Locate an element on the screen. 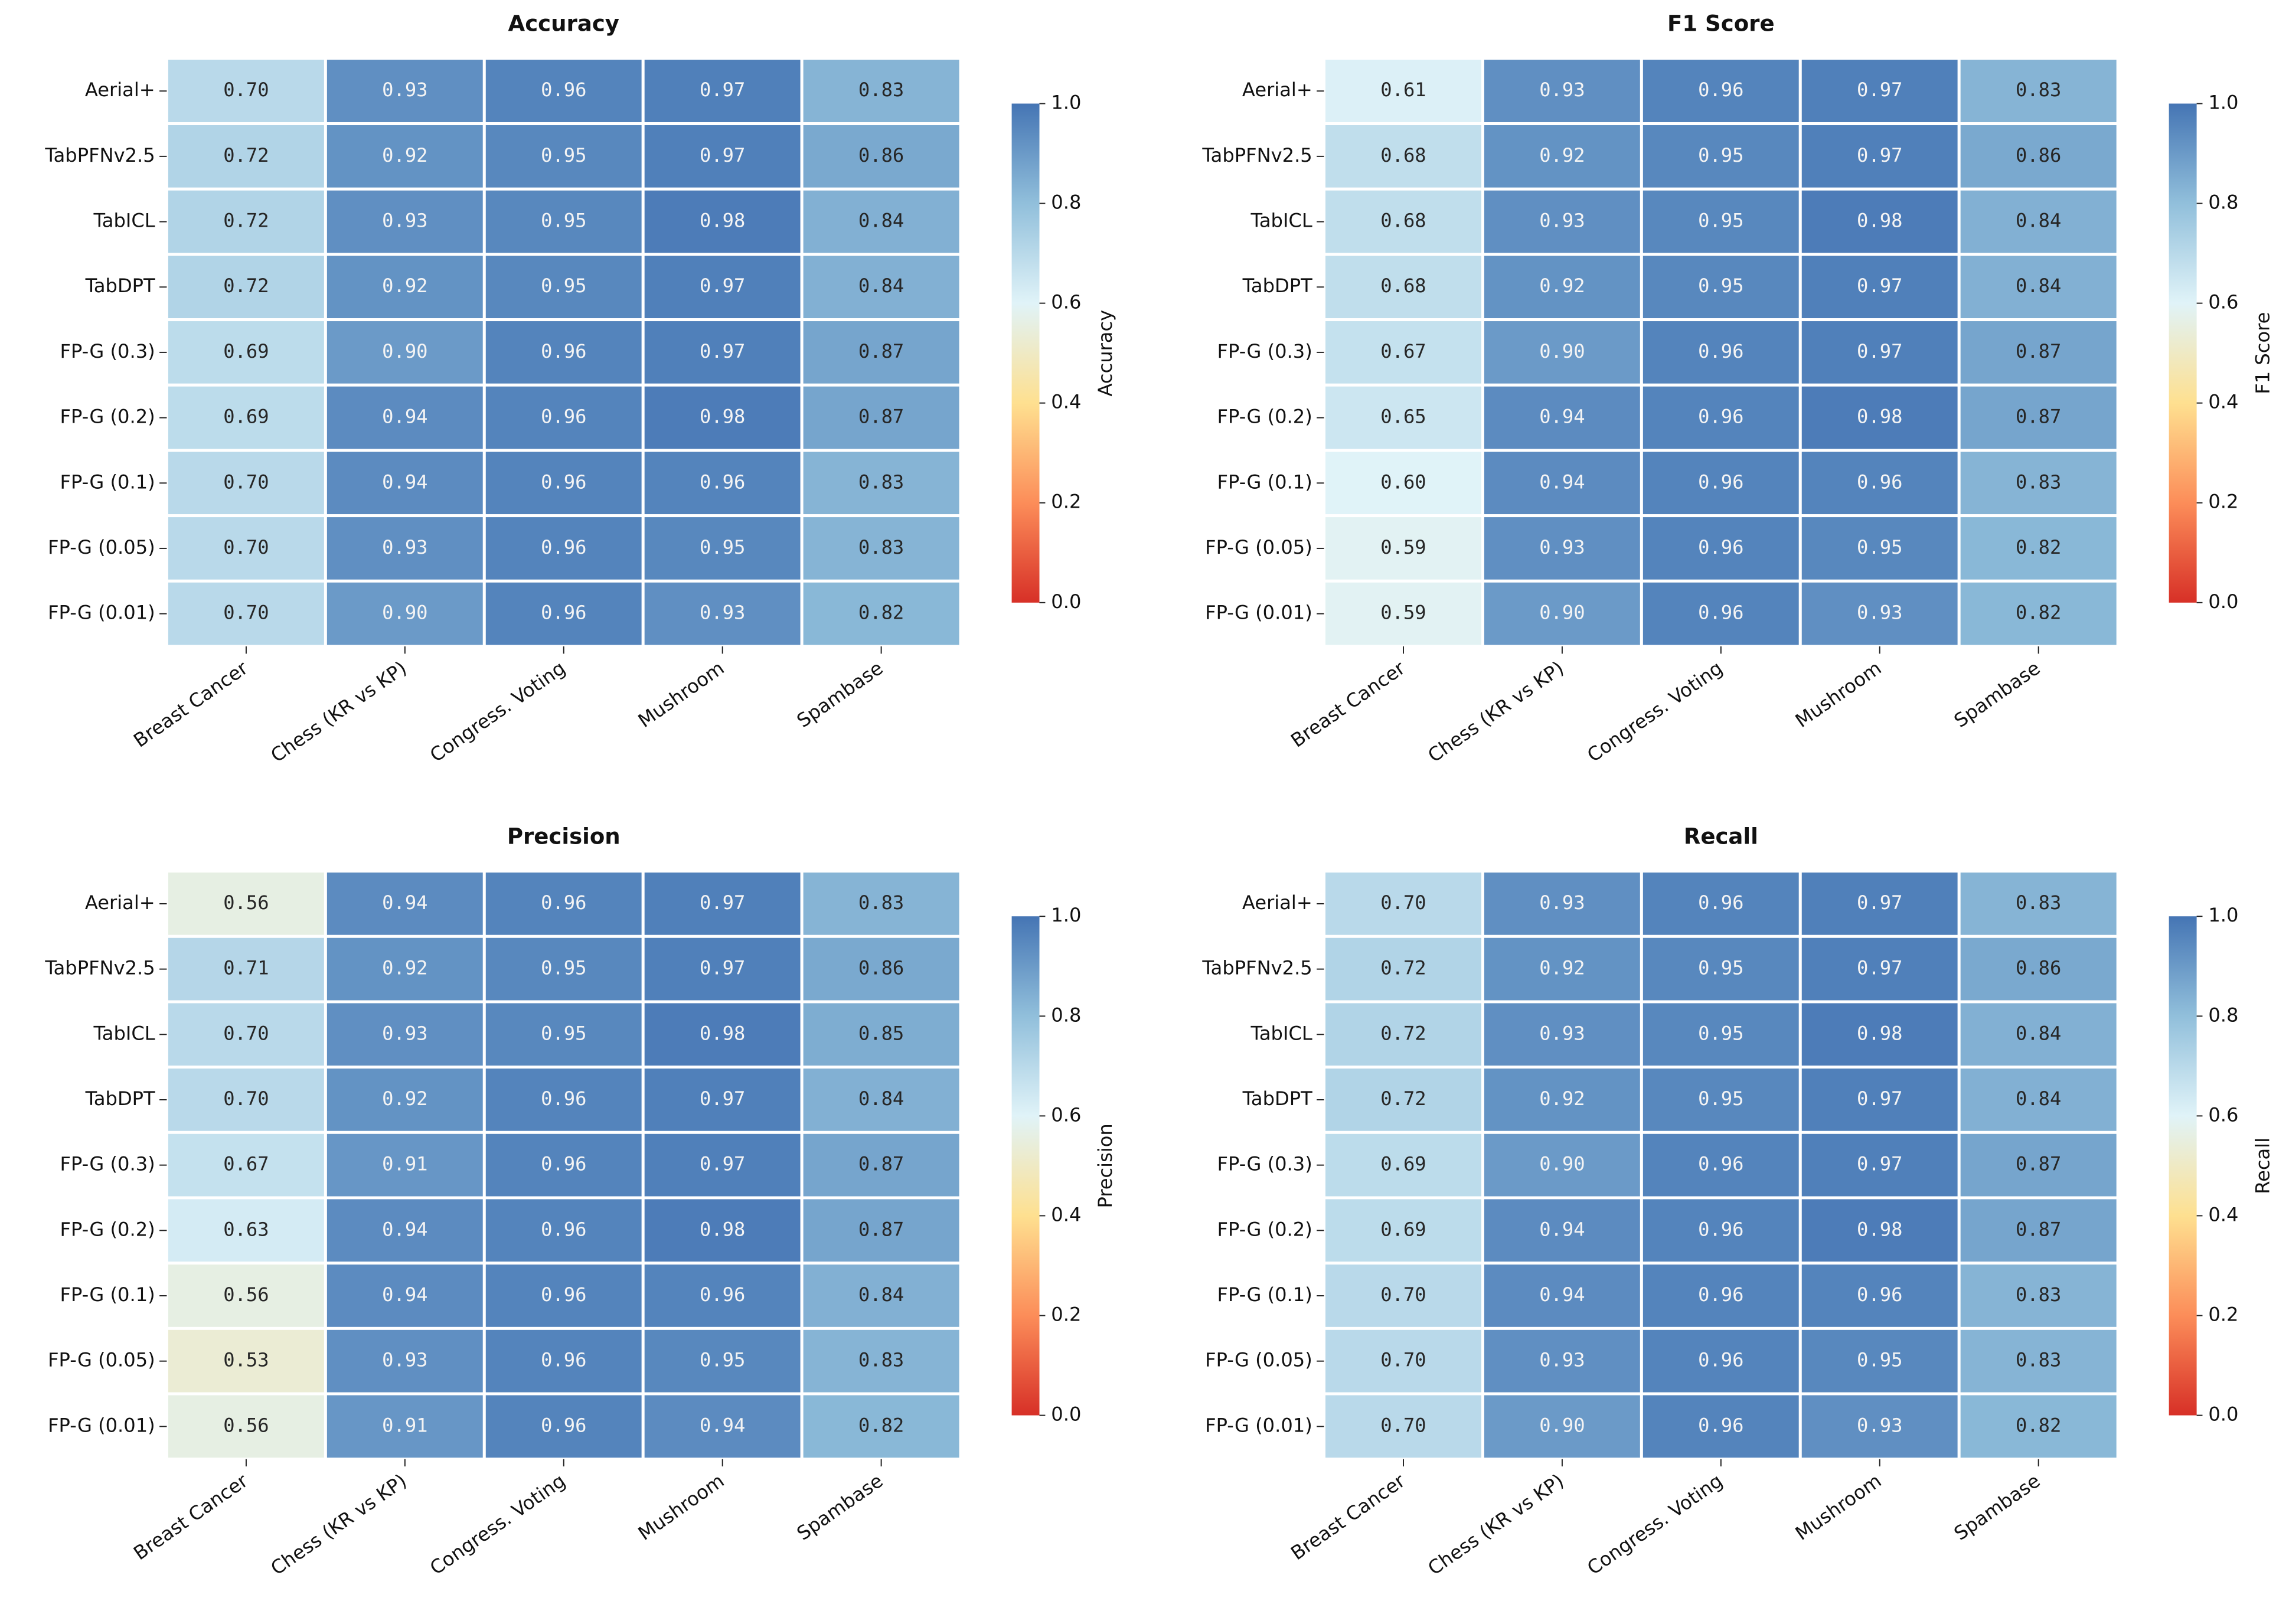 The width and height of the screenshot is (2289, 1624). colorbar-tick-label: 0.6 is located at coordinates (2223, 1114).